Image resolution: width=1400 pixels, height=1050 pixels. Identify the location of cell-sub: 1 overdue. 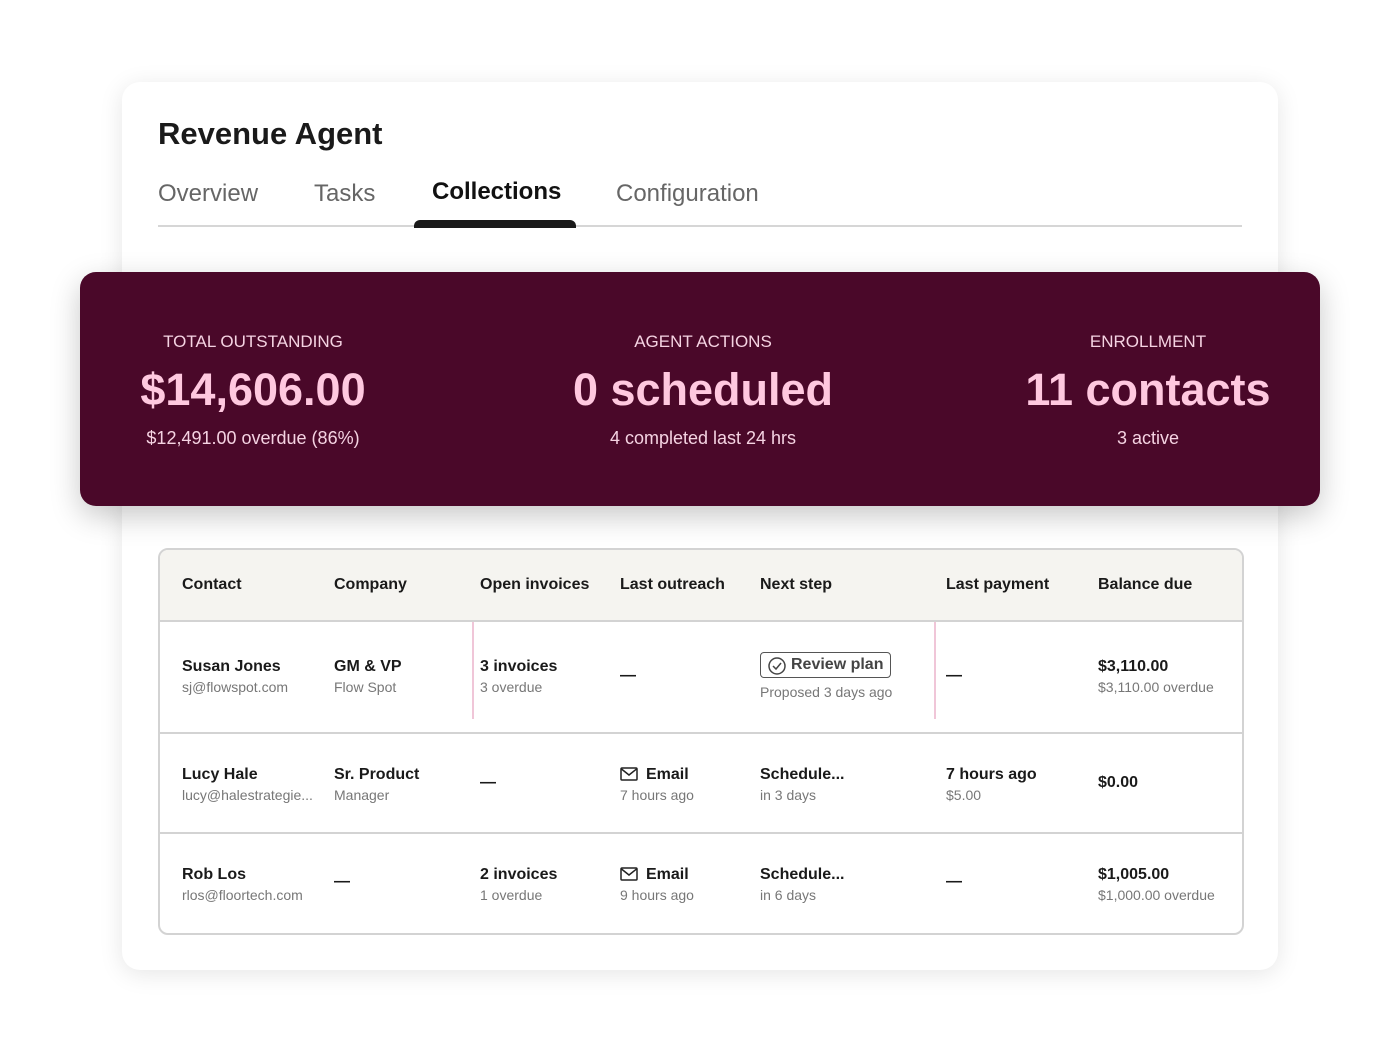
(511, 895).